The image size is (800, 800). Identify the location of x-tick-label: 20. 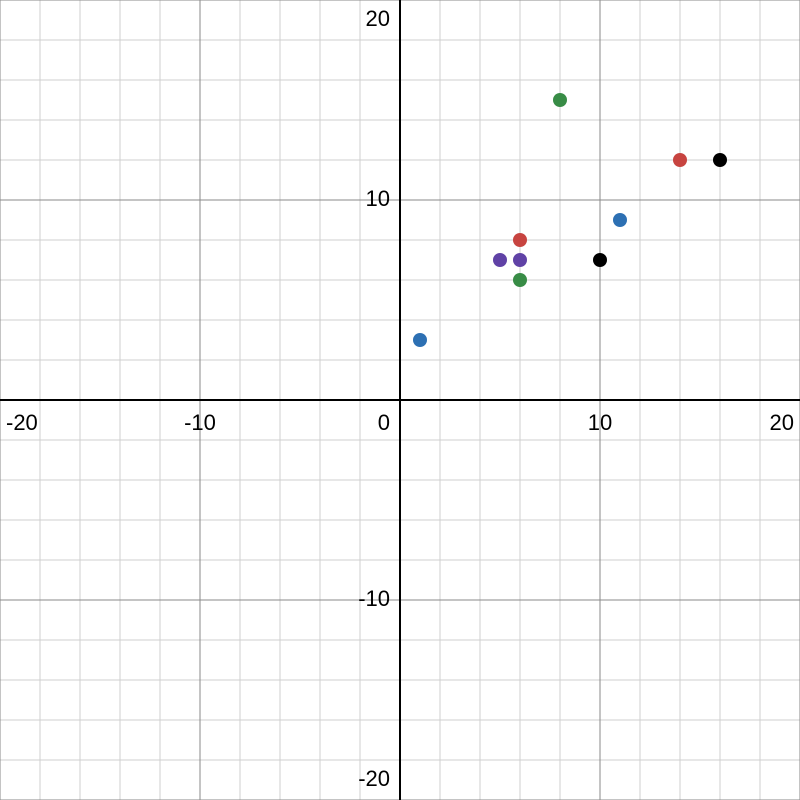
(782, 422).